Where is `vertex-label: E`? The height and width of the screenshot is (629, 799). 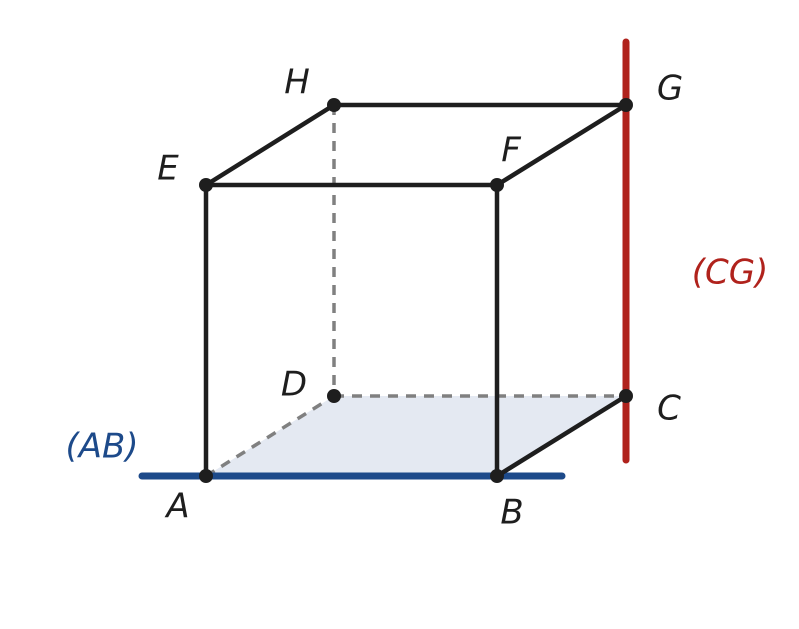 vertex-label: E is located at coordinates (168, 169).